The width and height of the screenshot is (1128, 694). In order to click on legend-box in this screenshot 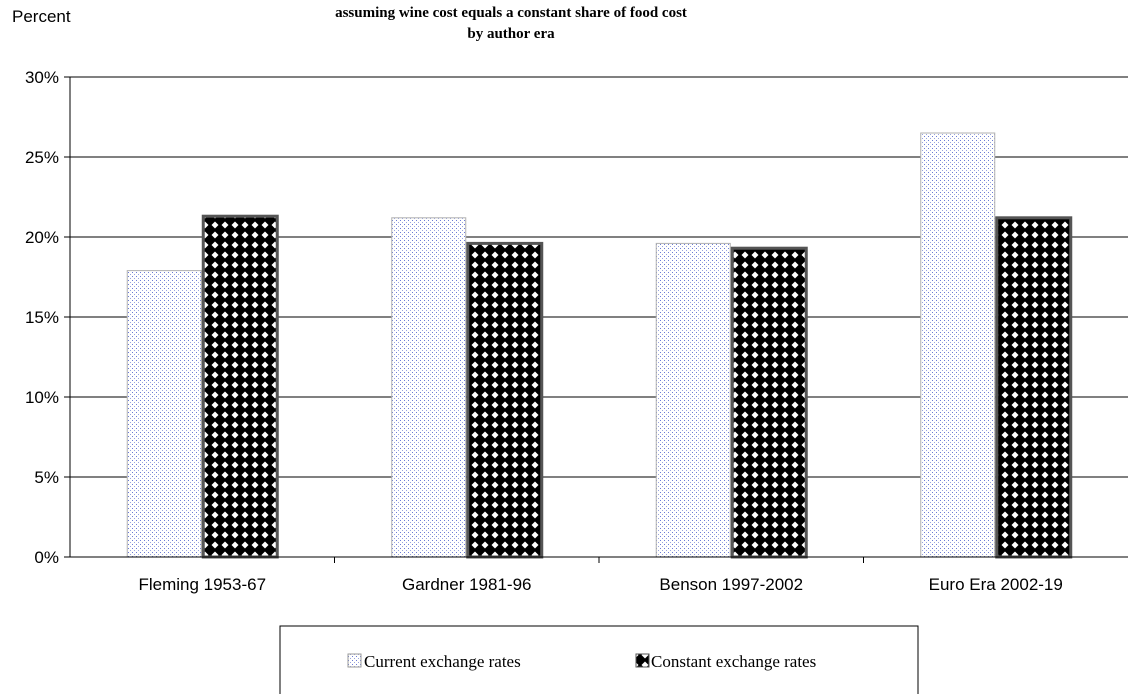, I will do `click(599, 659)`.